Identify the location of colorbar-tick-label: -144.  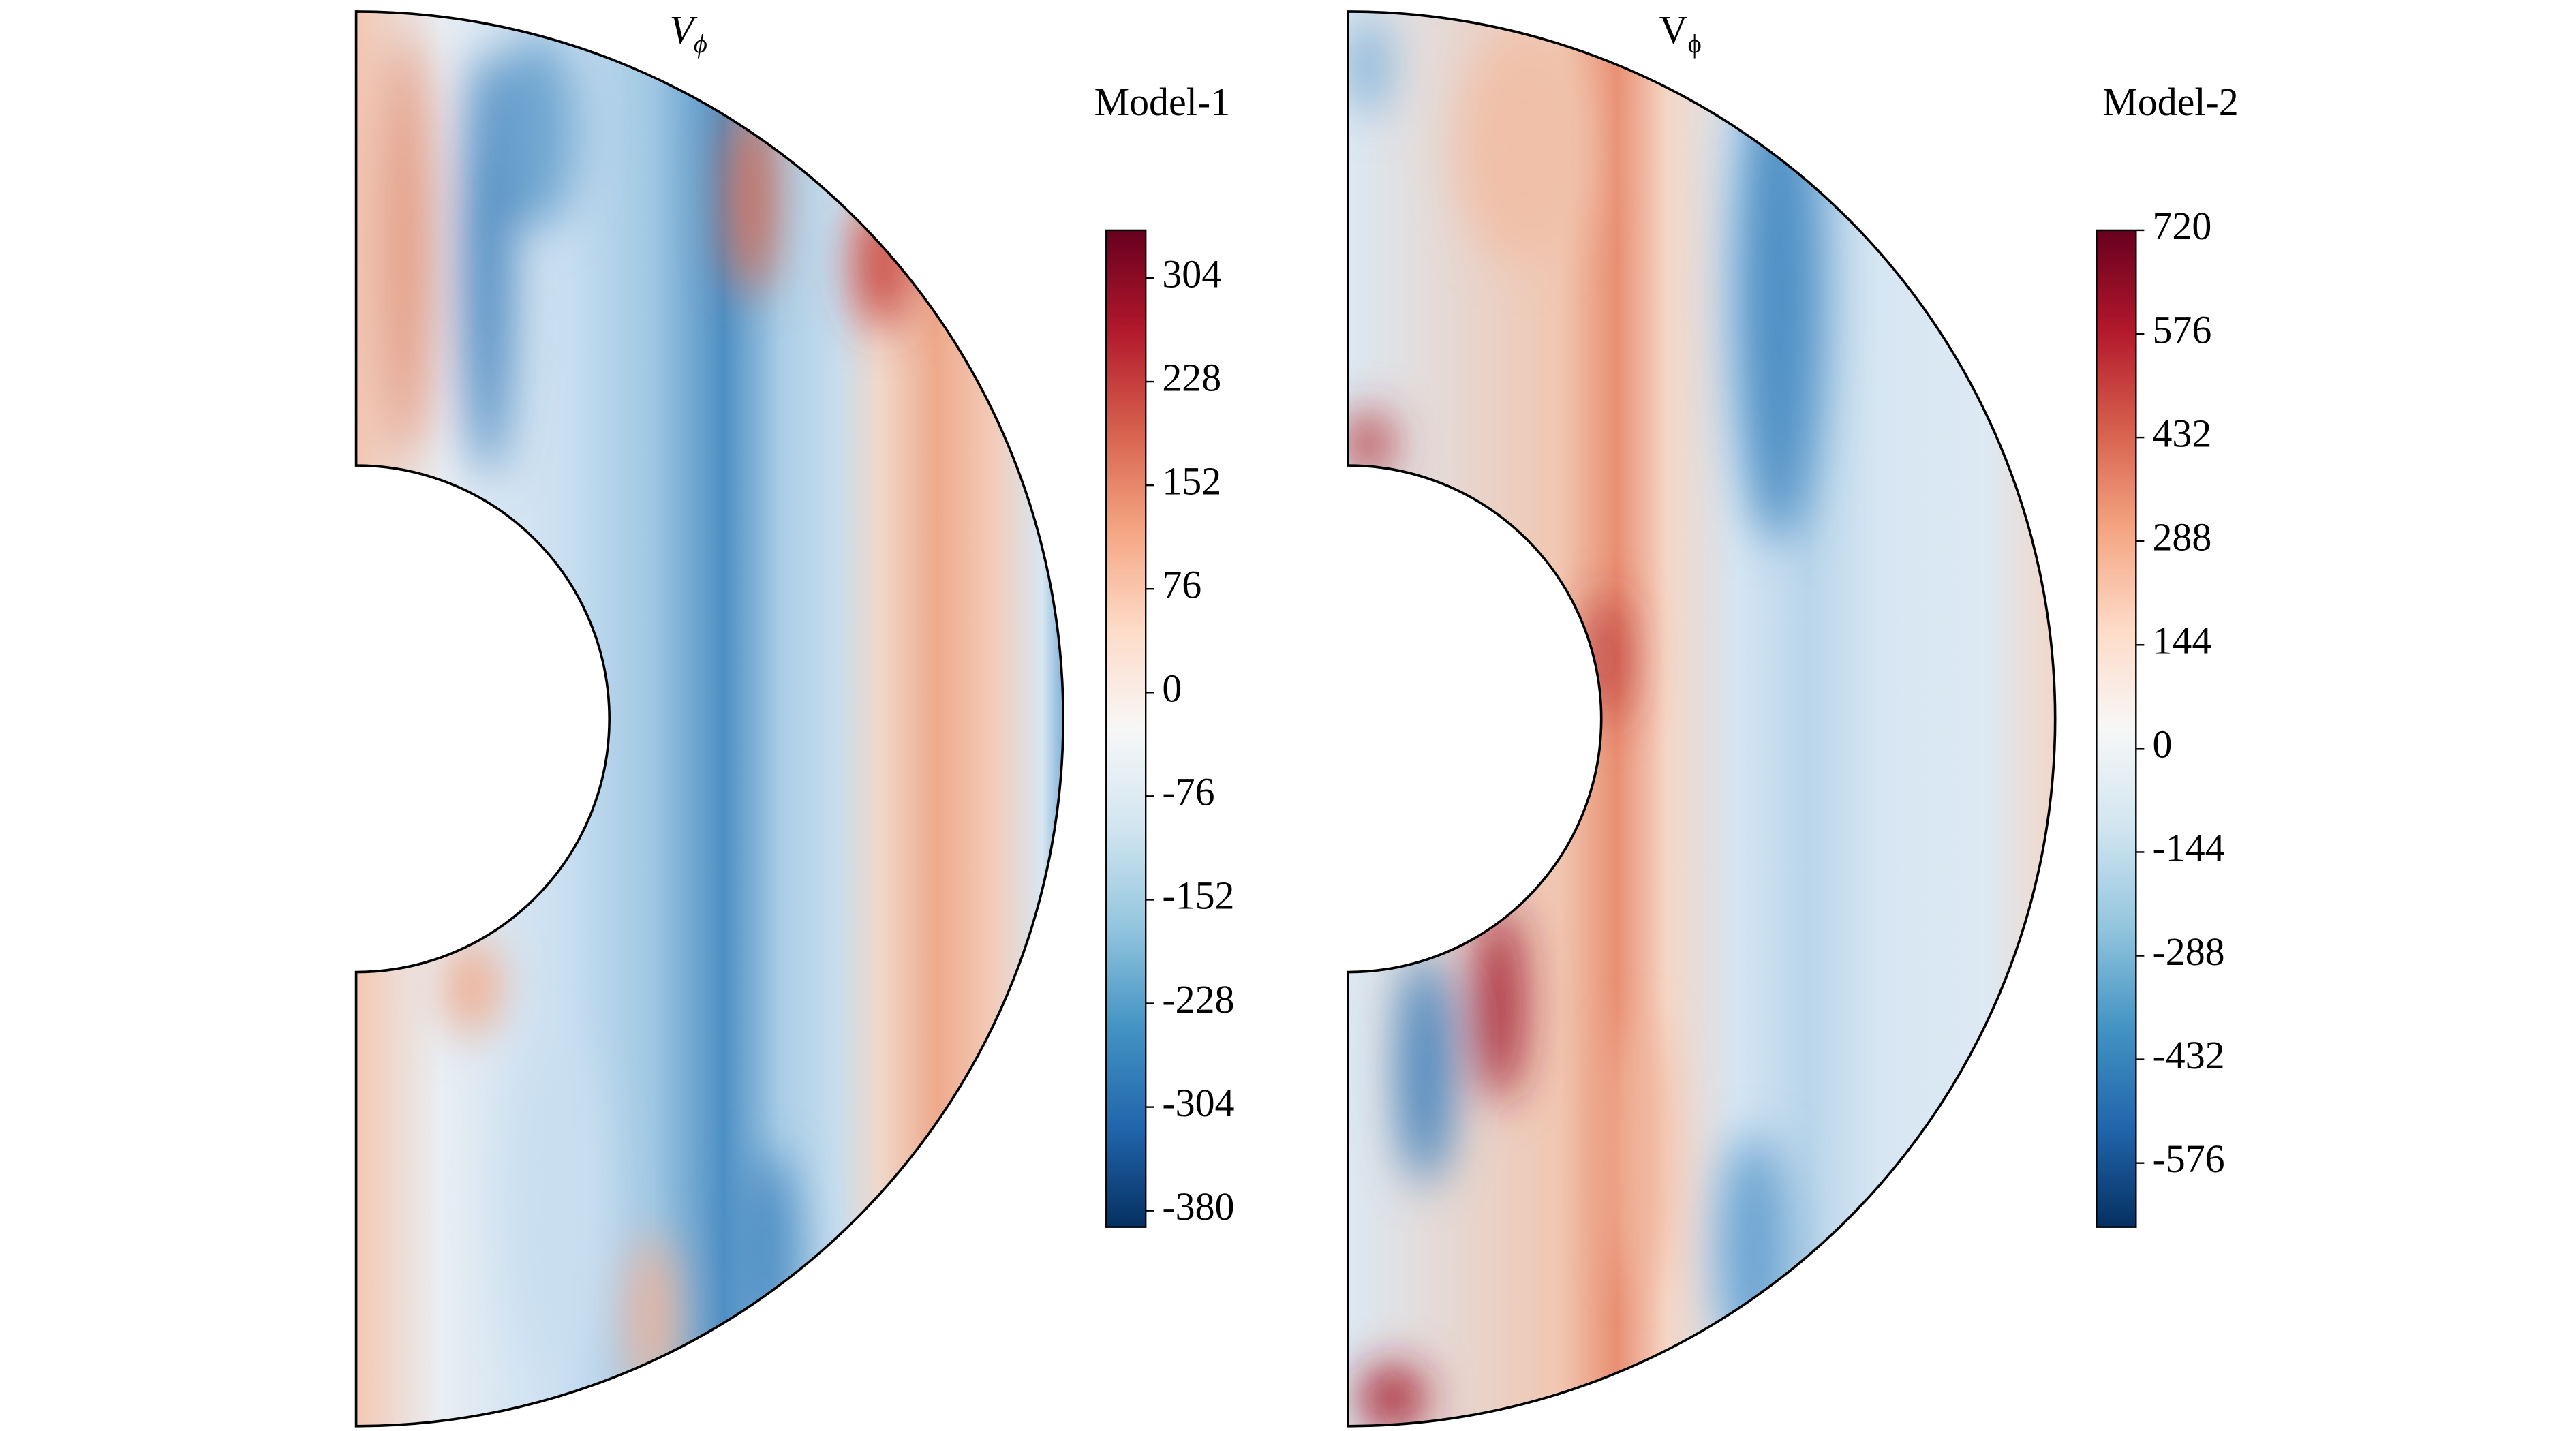
(2188, 848).